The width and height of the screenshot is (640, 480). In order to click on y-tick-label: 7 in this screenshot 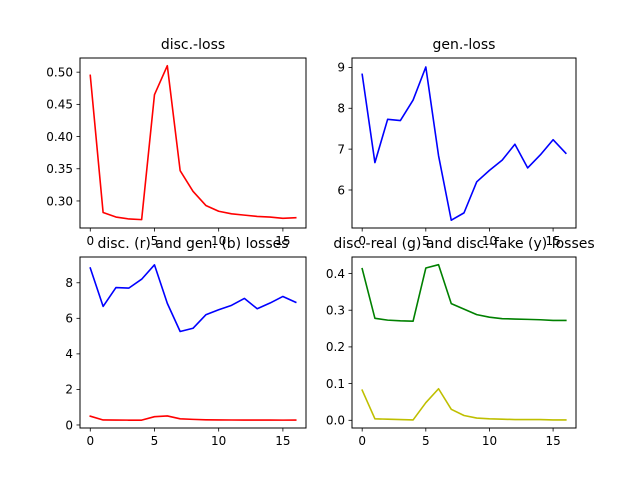, I will do `click(341, 149)`.